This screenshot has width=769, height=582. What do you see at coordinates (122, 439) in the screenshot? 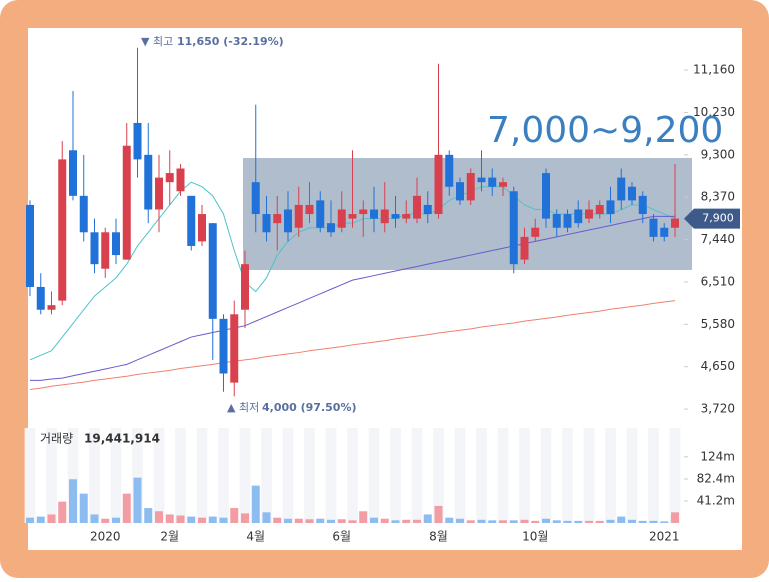
I see `volume-total: 19,441,914` at bounding box center [122, 439].